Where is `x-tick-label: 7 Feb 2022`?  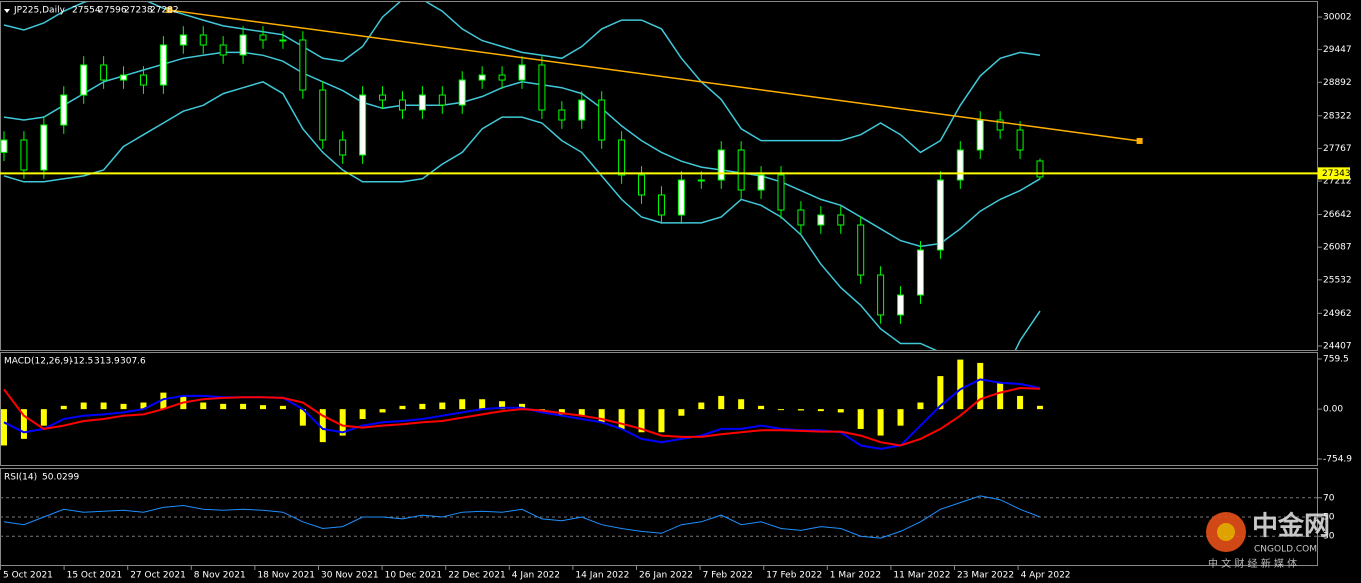 x-tick-label: 7 Feb 2022 is located at coordinates (728, 576).